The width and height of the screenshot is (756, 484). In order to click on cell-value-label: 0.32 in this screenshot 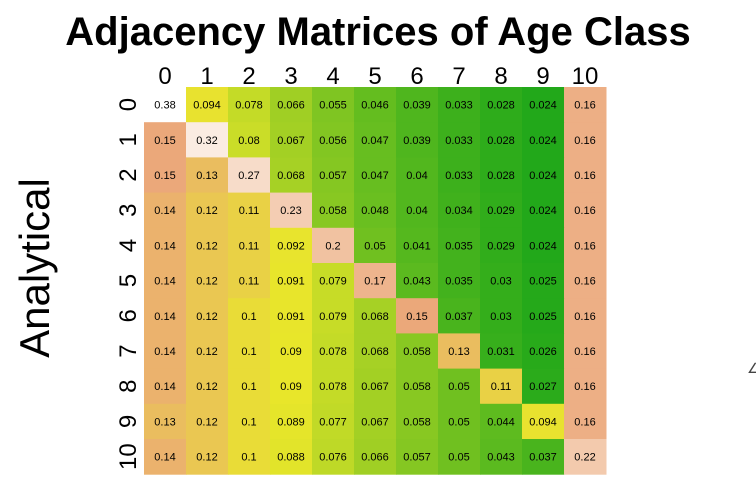, I will do `click(206, 141)`.